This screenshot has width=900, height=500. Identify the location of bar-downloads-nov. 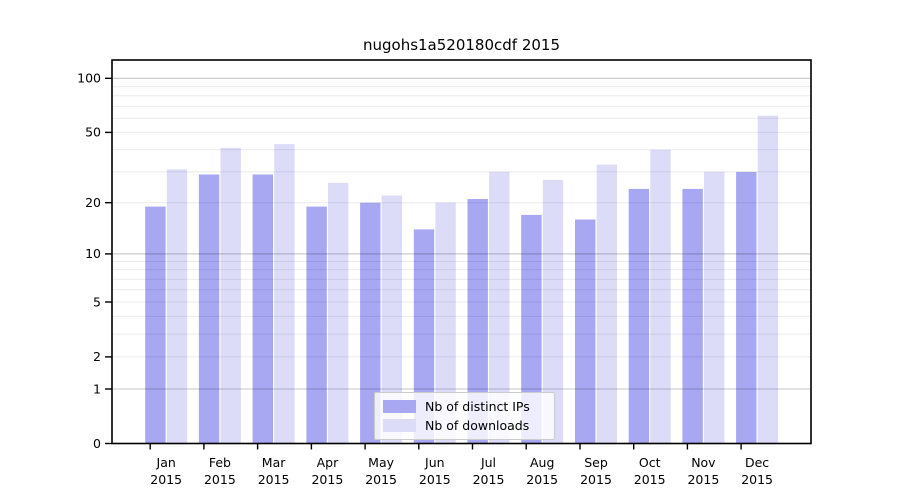
(714, 307).